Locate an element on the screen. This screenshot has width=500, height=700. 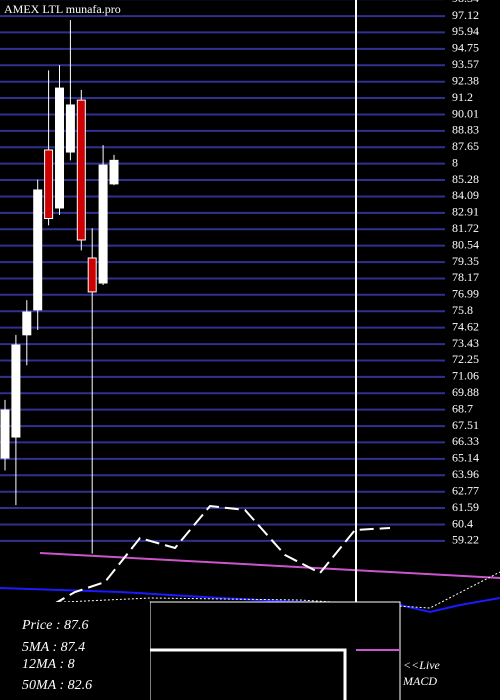
info-50ma: 50MA : 82.6 is located at coordinates (57, 685).